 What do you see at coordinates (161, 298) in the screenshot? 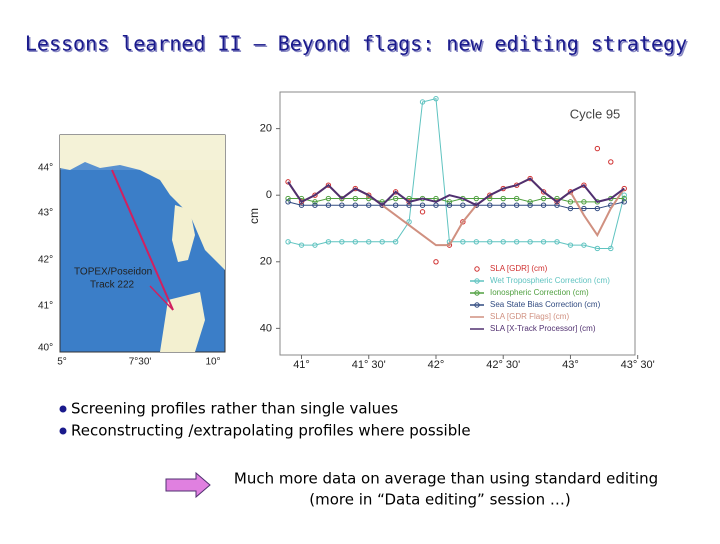
I see `map-track-pointer` at bounding box center [161, 298].